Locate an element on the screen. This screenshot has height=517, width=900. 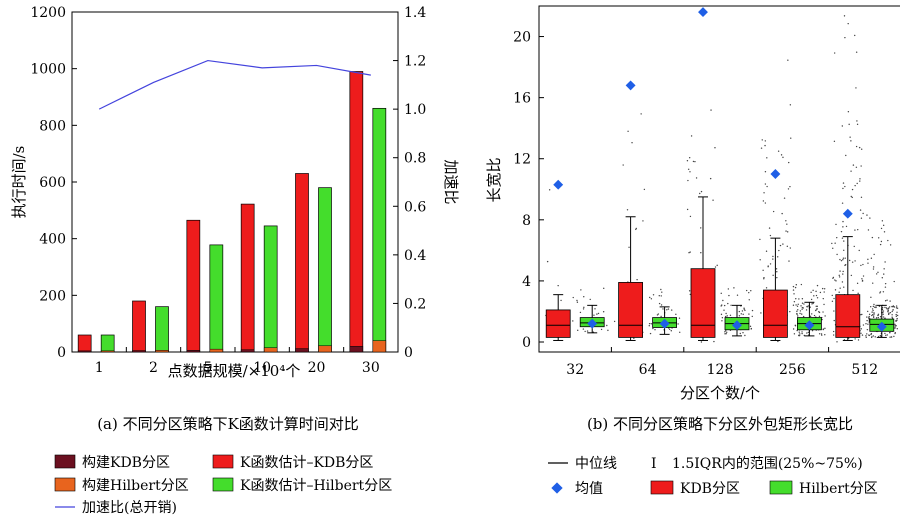
chart-b-y-axis: 0 4 8 12 16 20 is located at coordinates (528, 190).